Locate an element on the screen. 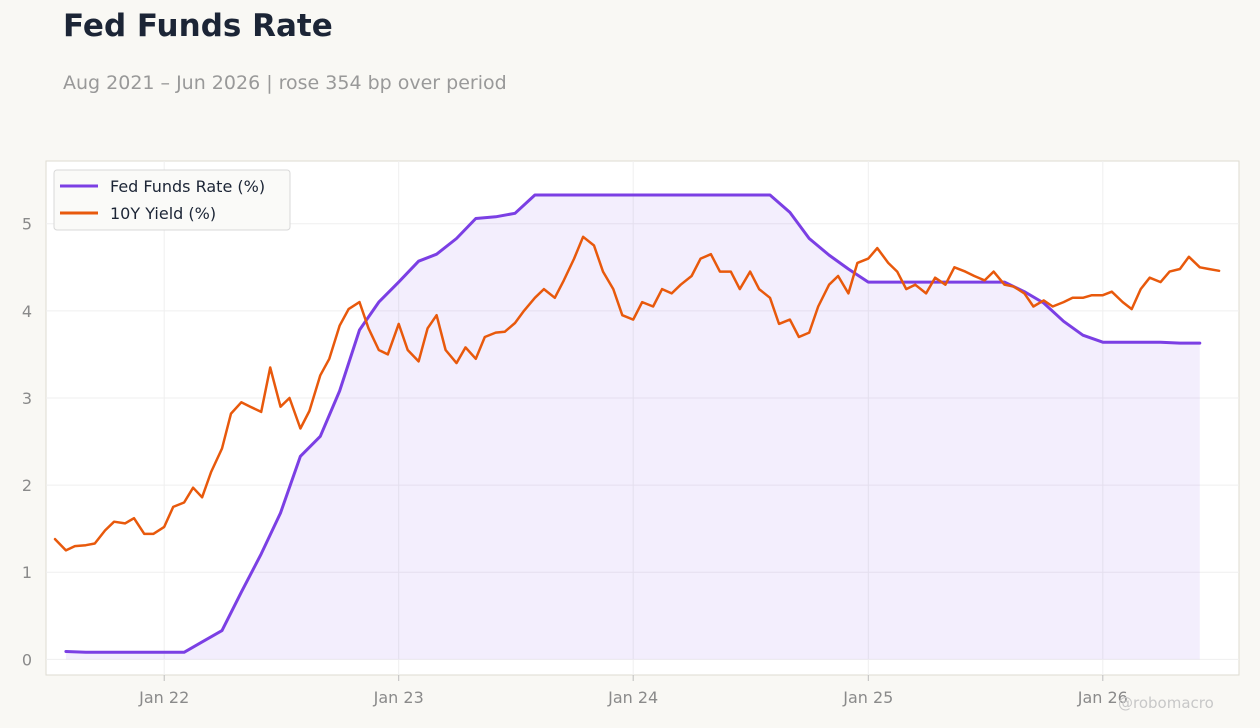 The height and width of the screenshot is (728, 1260). chart-title: Fed Funds Rate is located at coordinates (198, 26).